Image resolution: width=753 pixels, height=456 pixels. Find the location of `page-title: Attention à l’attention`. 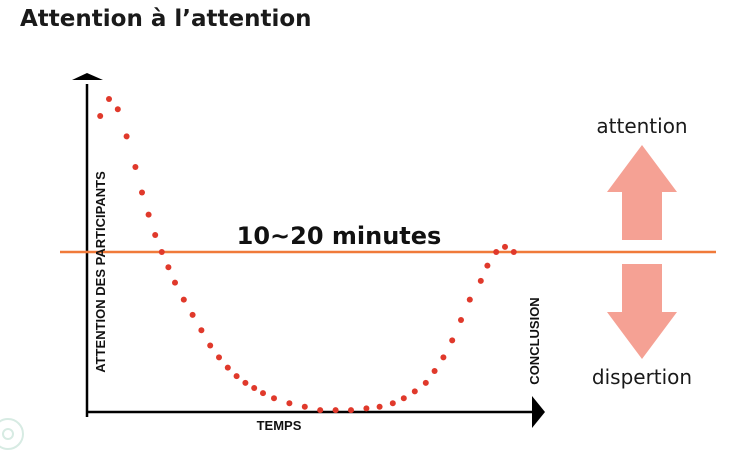

page-title: Attention à l’attention is located at coordinates (166, 19).